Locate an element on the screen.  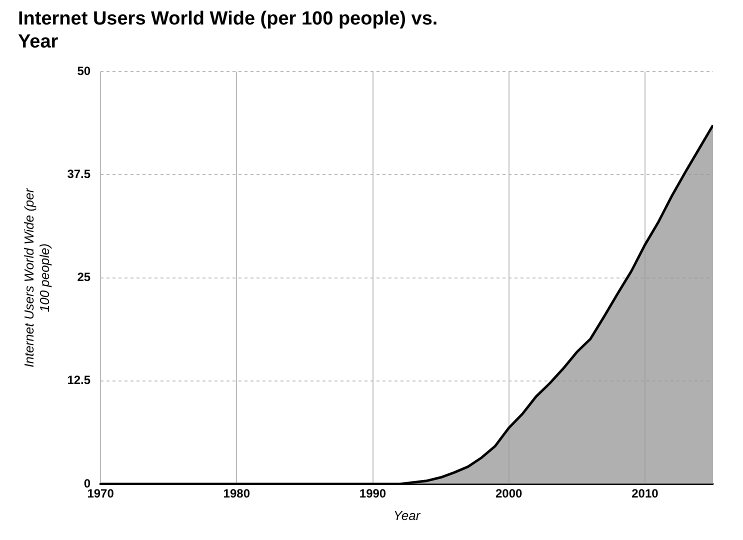
x-tick-label: 2010 is located at coordinates (645, 493).